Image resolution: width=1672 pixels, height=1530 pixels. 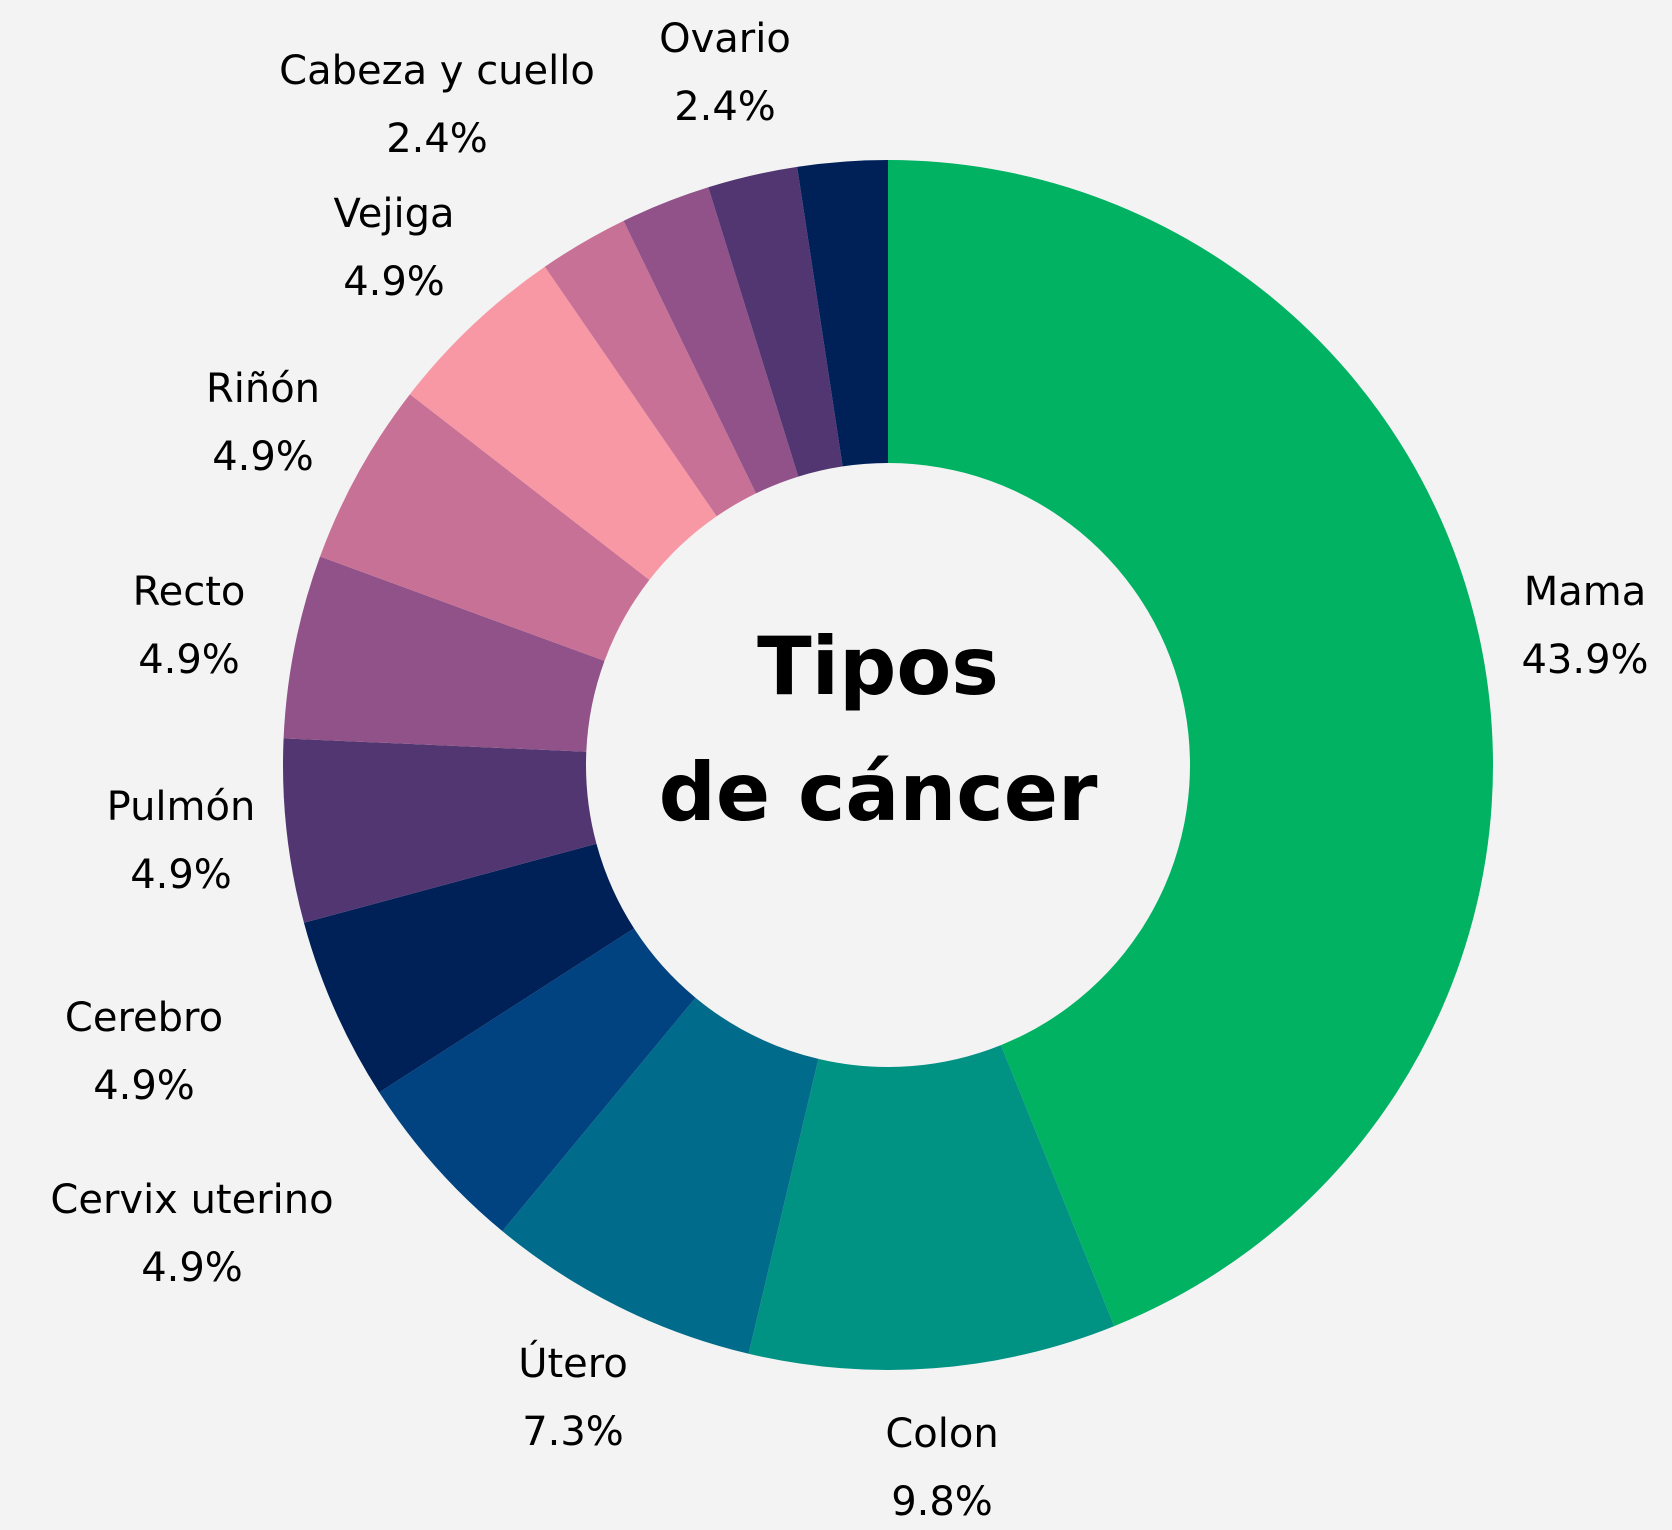 I want to click on slice-label: Cerebro, so click(x=144, y=1018).